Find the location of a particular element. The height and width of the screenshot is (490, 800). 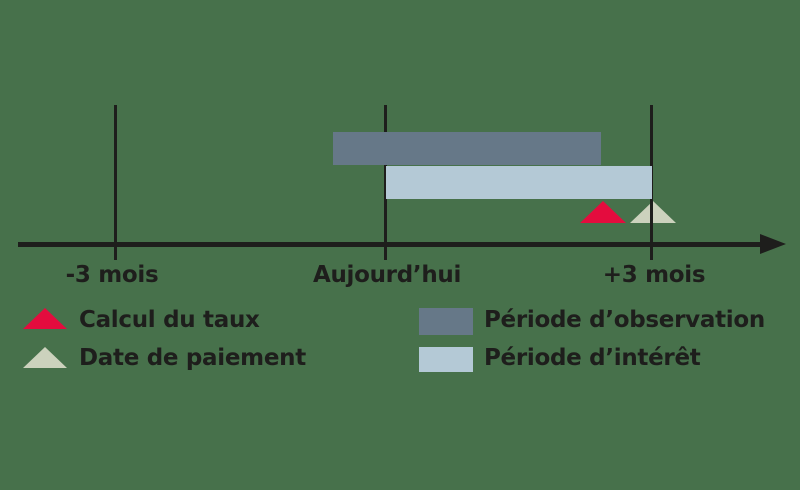

legend-swatch-interest-period is located at coordinates (446, 359).